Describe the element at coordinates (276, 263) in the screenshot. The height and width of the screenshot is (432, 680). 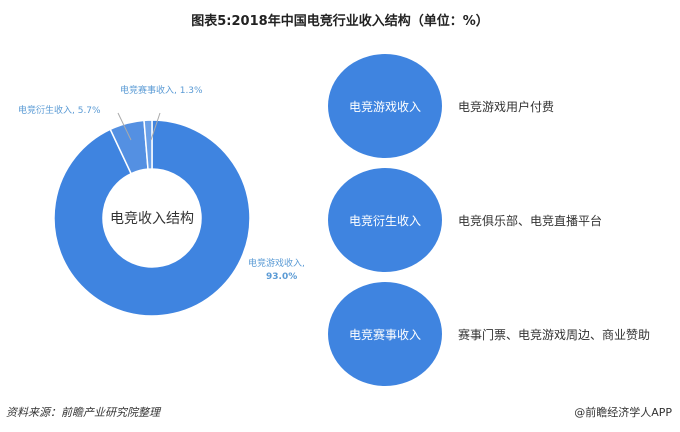
I see `slice-label-game: 电竞游戏收入,` at that location.